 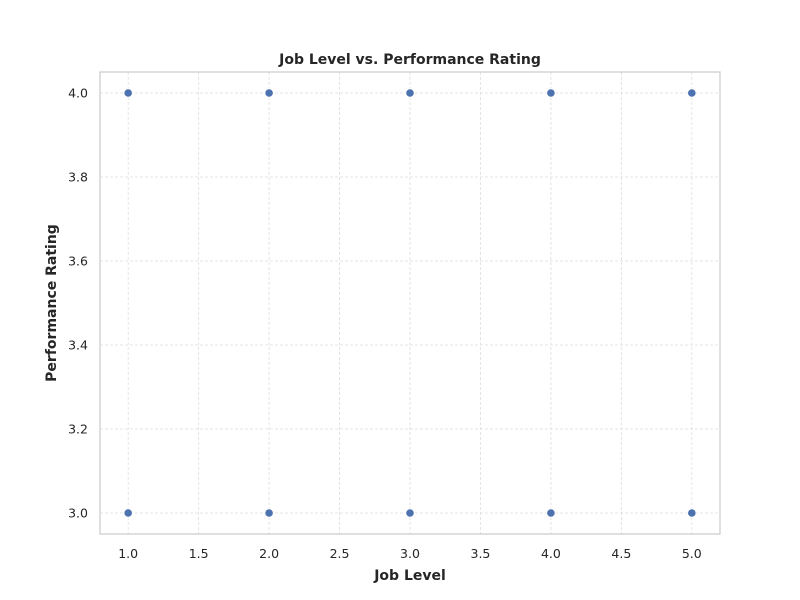 What do you see at coordinates (78, 513) in the screenshot?
I see `y-tick-label: 3.0` at bounding box center [78, 513].